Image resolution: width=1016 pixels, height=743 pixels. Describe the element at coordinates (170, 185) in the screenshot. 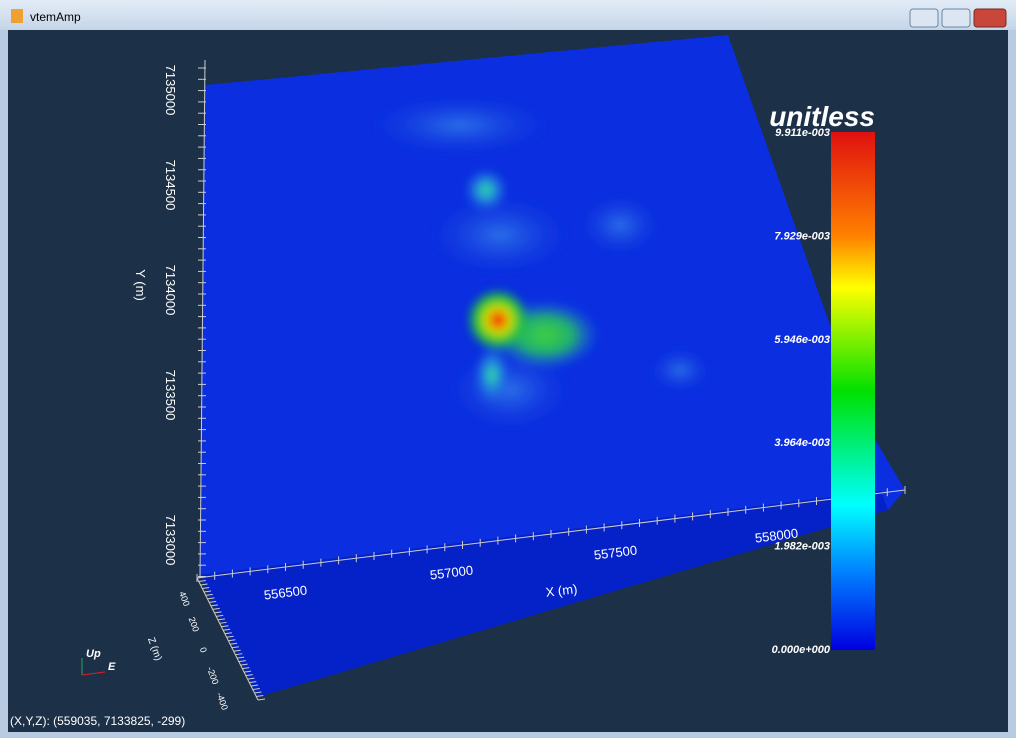

I see `y-tick-label: 7134500` at that location.